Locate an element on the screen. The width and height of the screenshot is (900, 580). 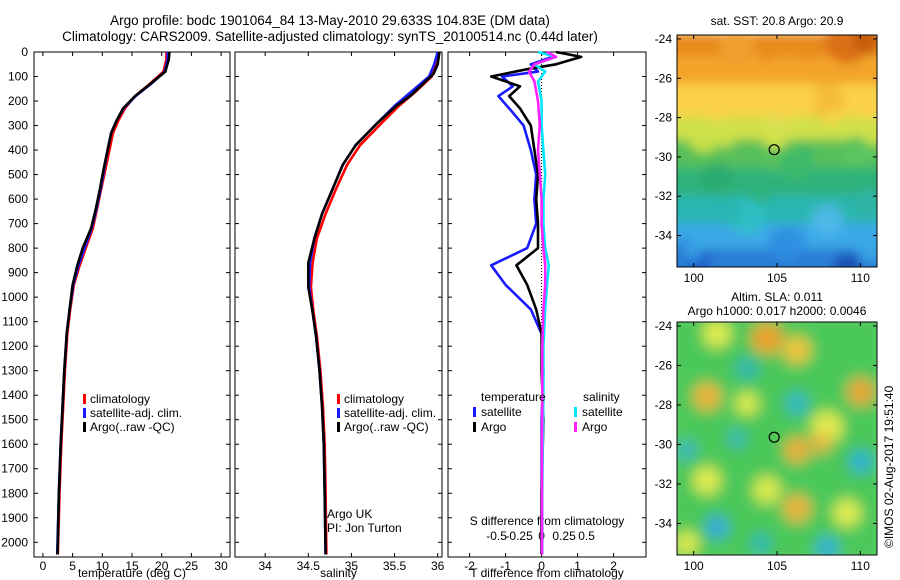
x-tick-label: 25 is located at coordinates (192, 566).